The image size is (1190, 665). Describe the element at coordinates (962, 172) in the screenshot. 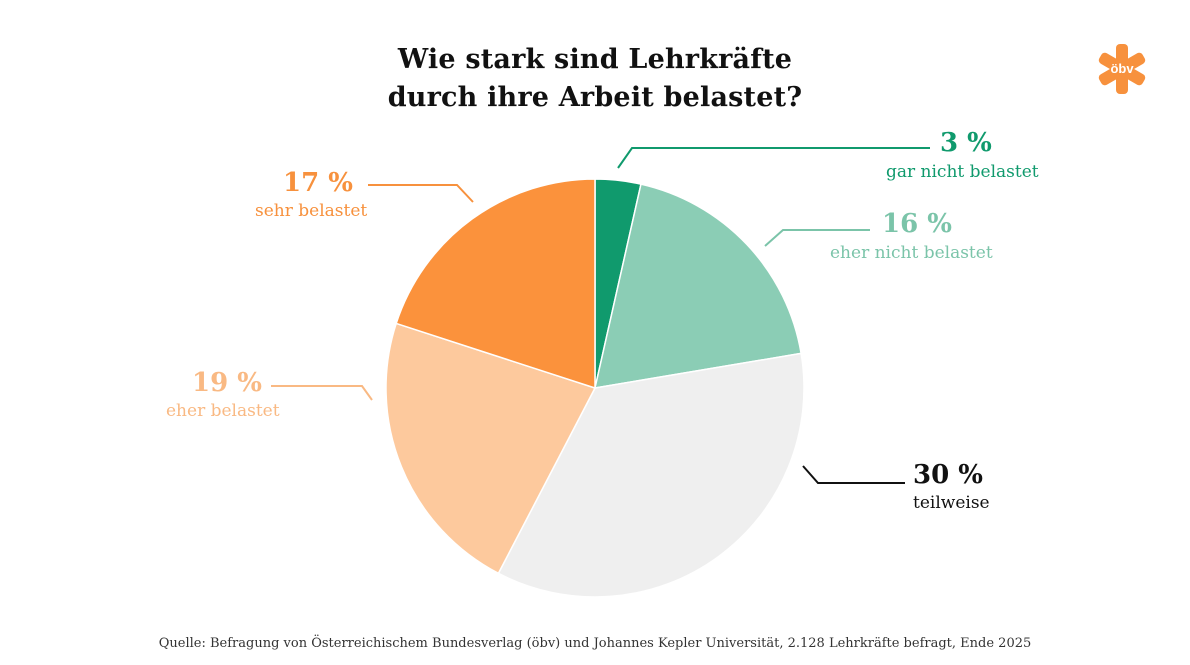

I see `slice-label-gar-nicht-belastet: gar nicht belastet` at that location.